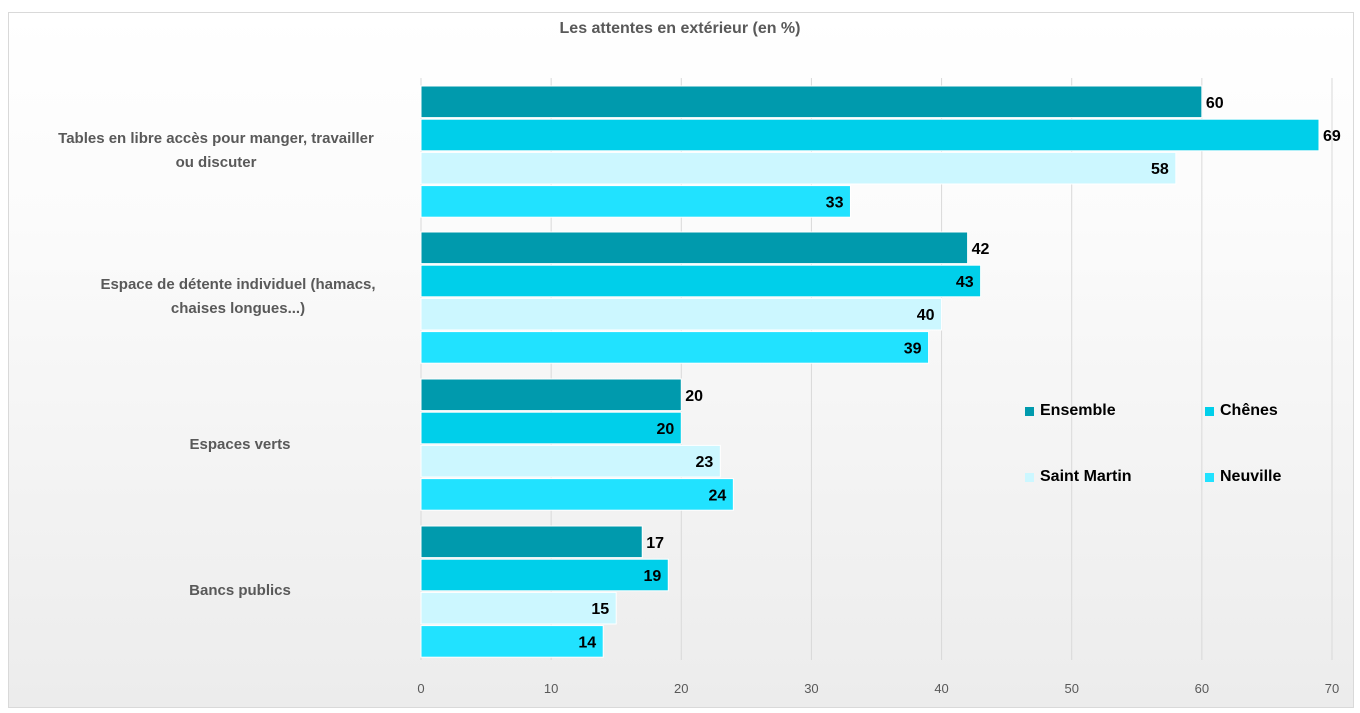  I want to click on chart-title: Les attentes en extérieur (en %), so click(680, 28).